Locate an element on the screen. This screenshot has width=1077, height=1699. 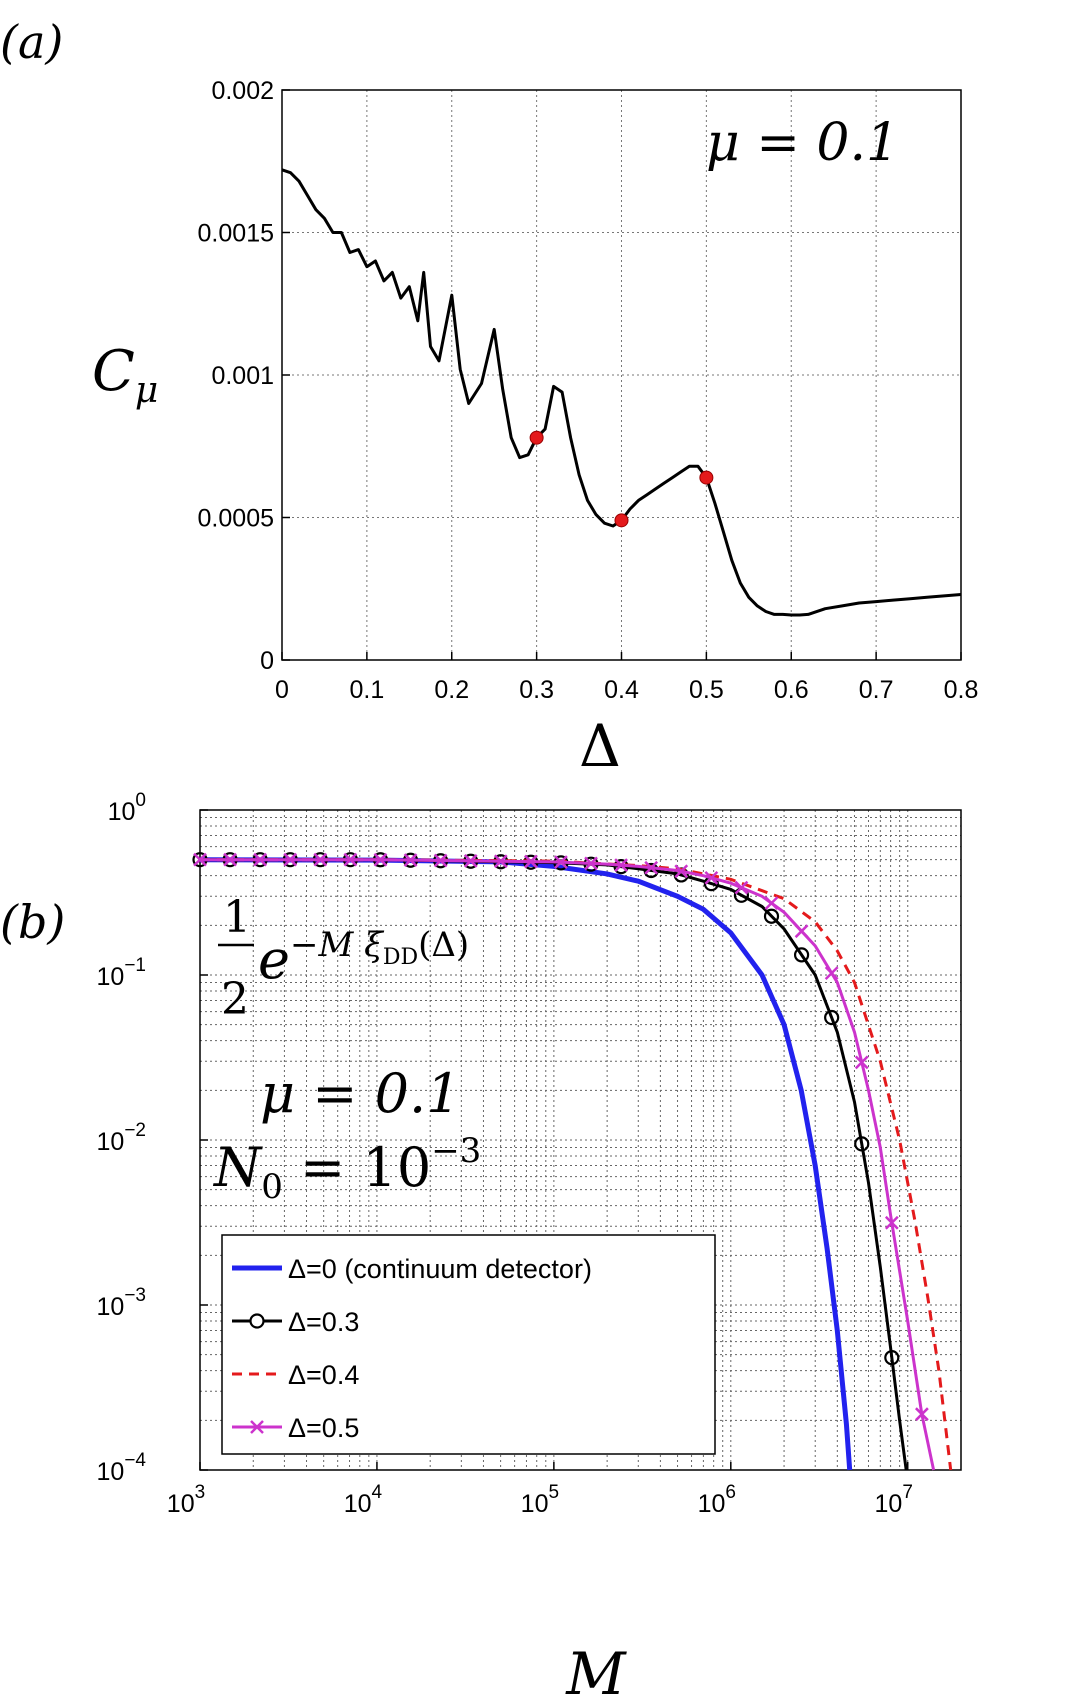
chart-a-ylabel: Cμ is located at coordinates (125, 375).